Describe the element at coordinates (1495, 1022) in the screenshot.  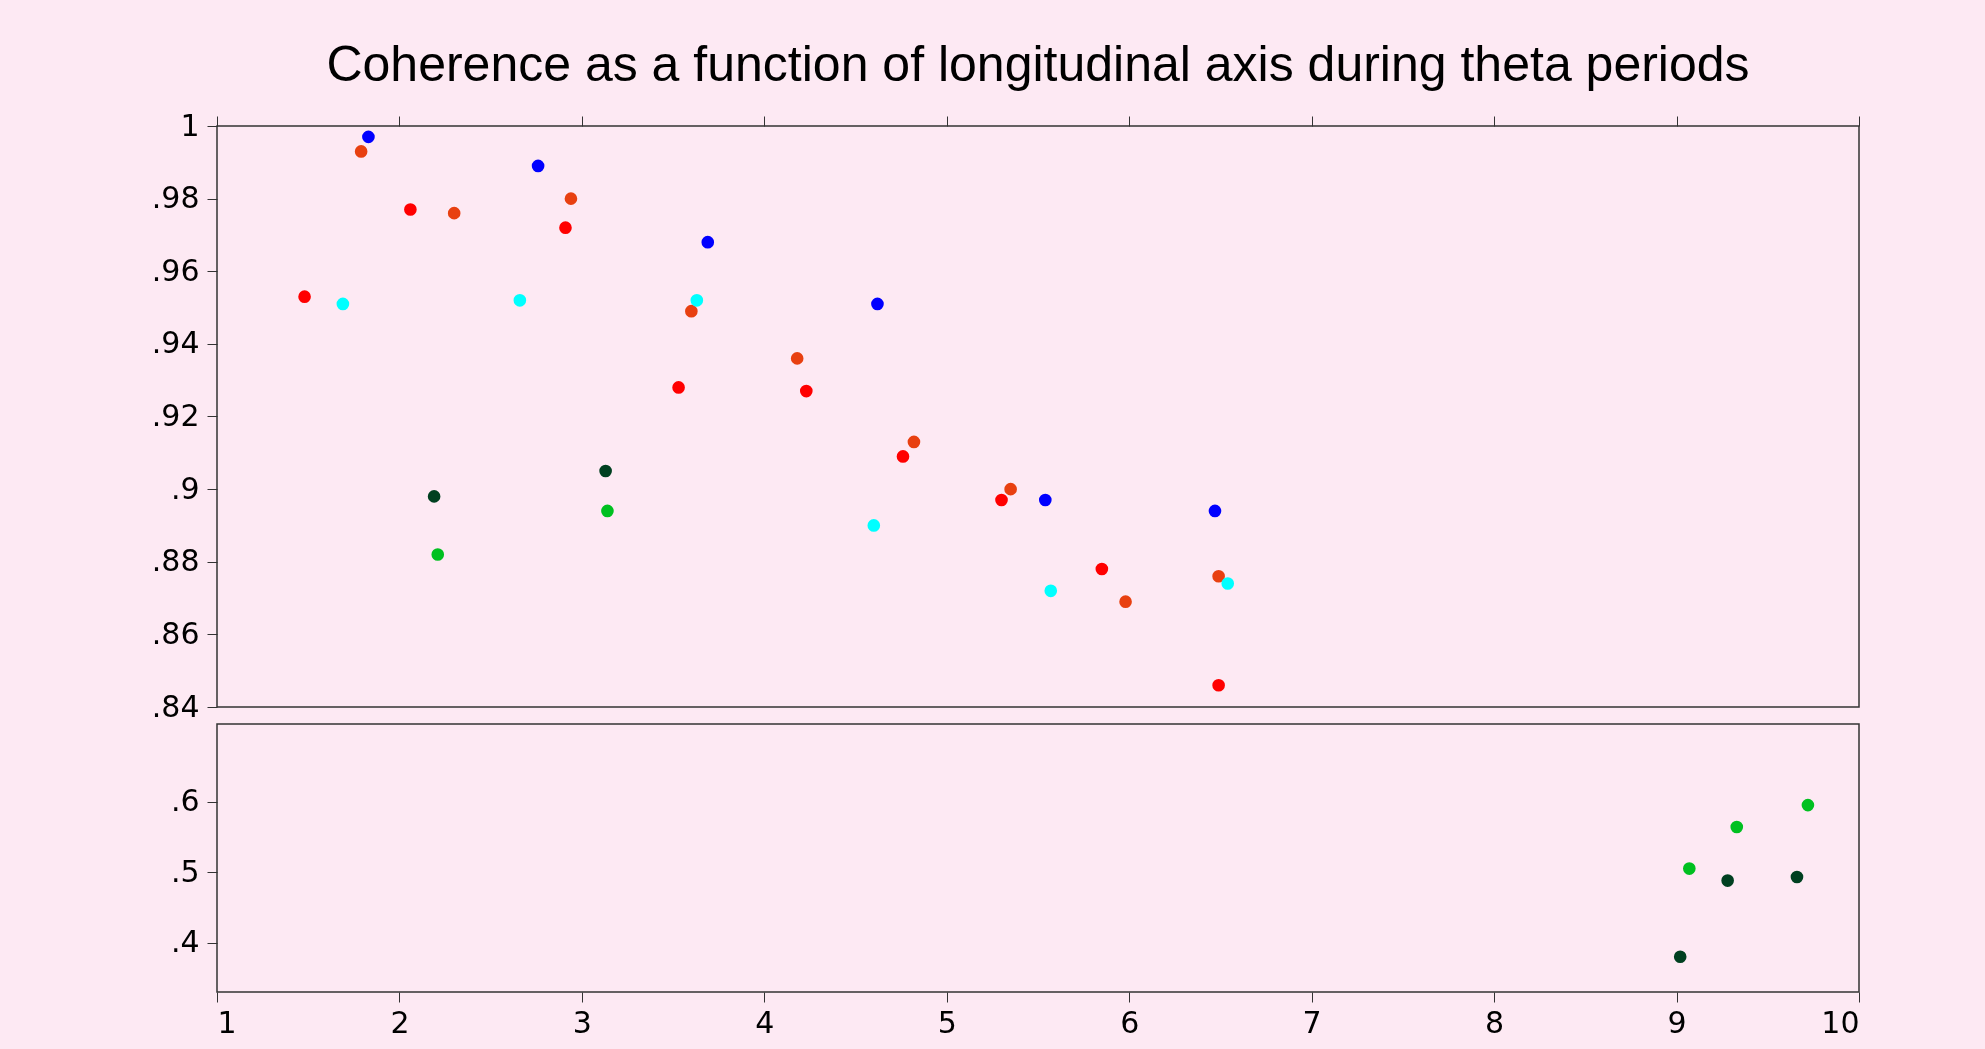
I see `x-tick-label: 8` at that location.